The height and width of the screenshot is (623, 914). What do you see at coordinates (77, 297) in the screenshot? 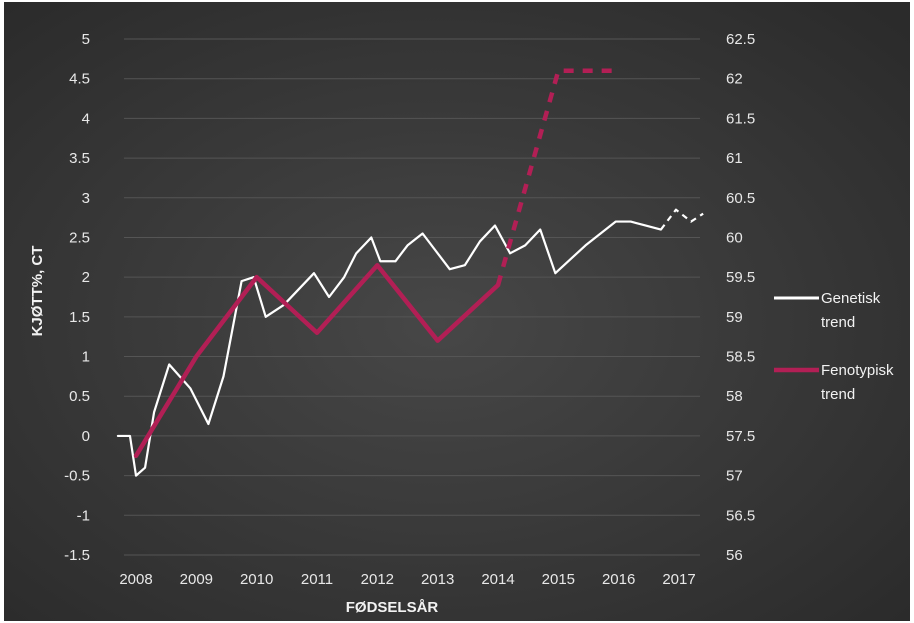
I see `y-axis-ticks: 5 4.5 4 3.5 3 2.5 2 1.5 1 0.5 0 -0.5 -1 -1.5` at bounding box center [77, 297].